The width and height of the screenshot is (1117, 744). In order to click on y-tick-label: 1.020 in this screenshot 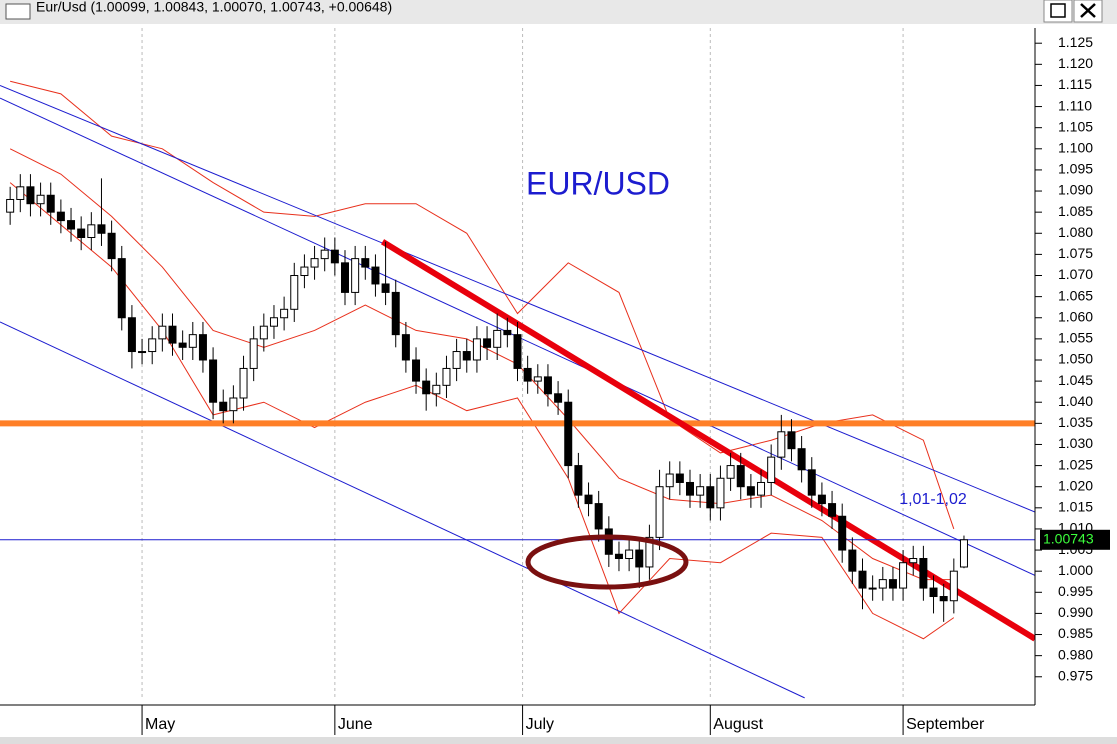, I will do `click(1075, 485)`.